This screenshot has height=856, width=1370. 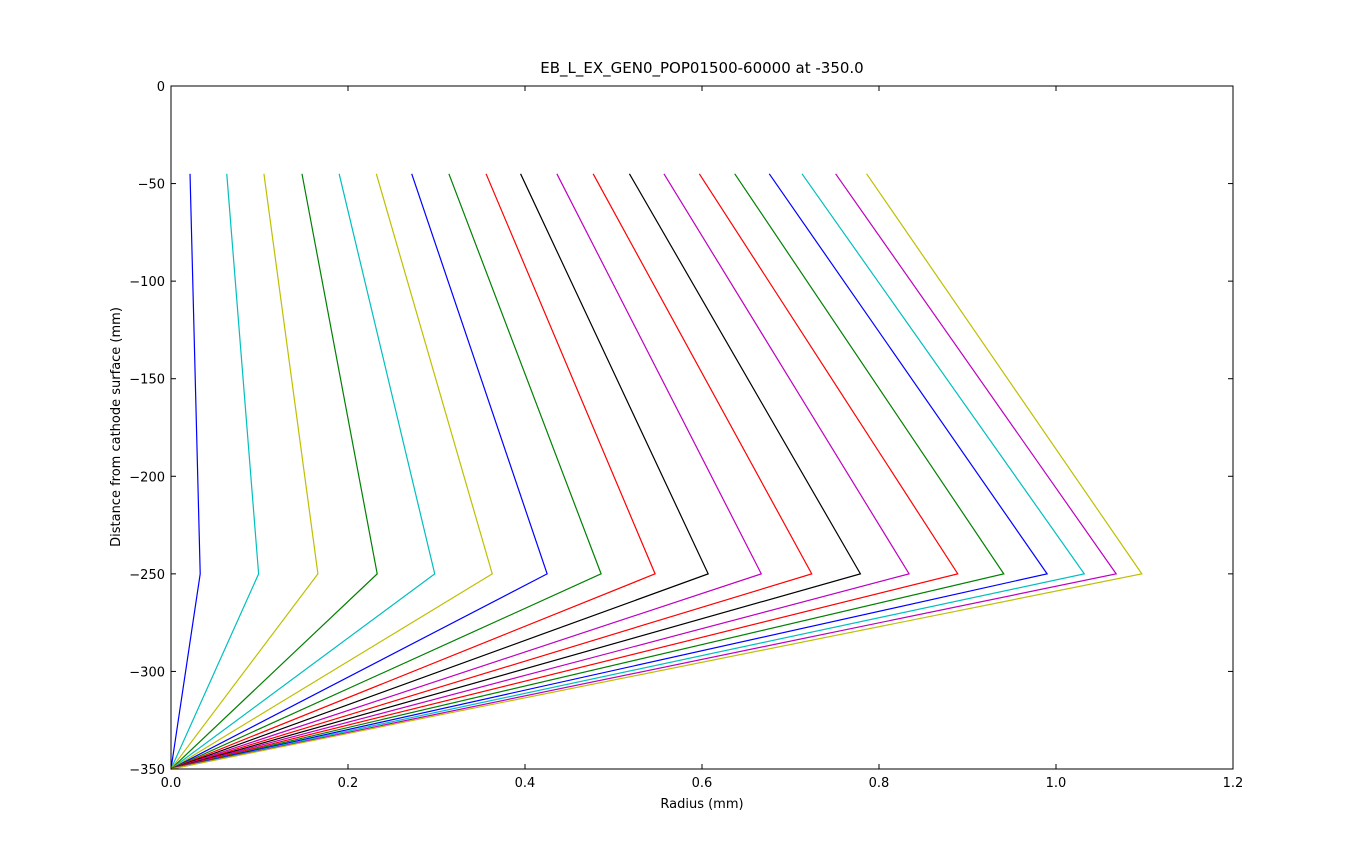 I want to click on y-tick-label: −200, so click(x=147, y=477).